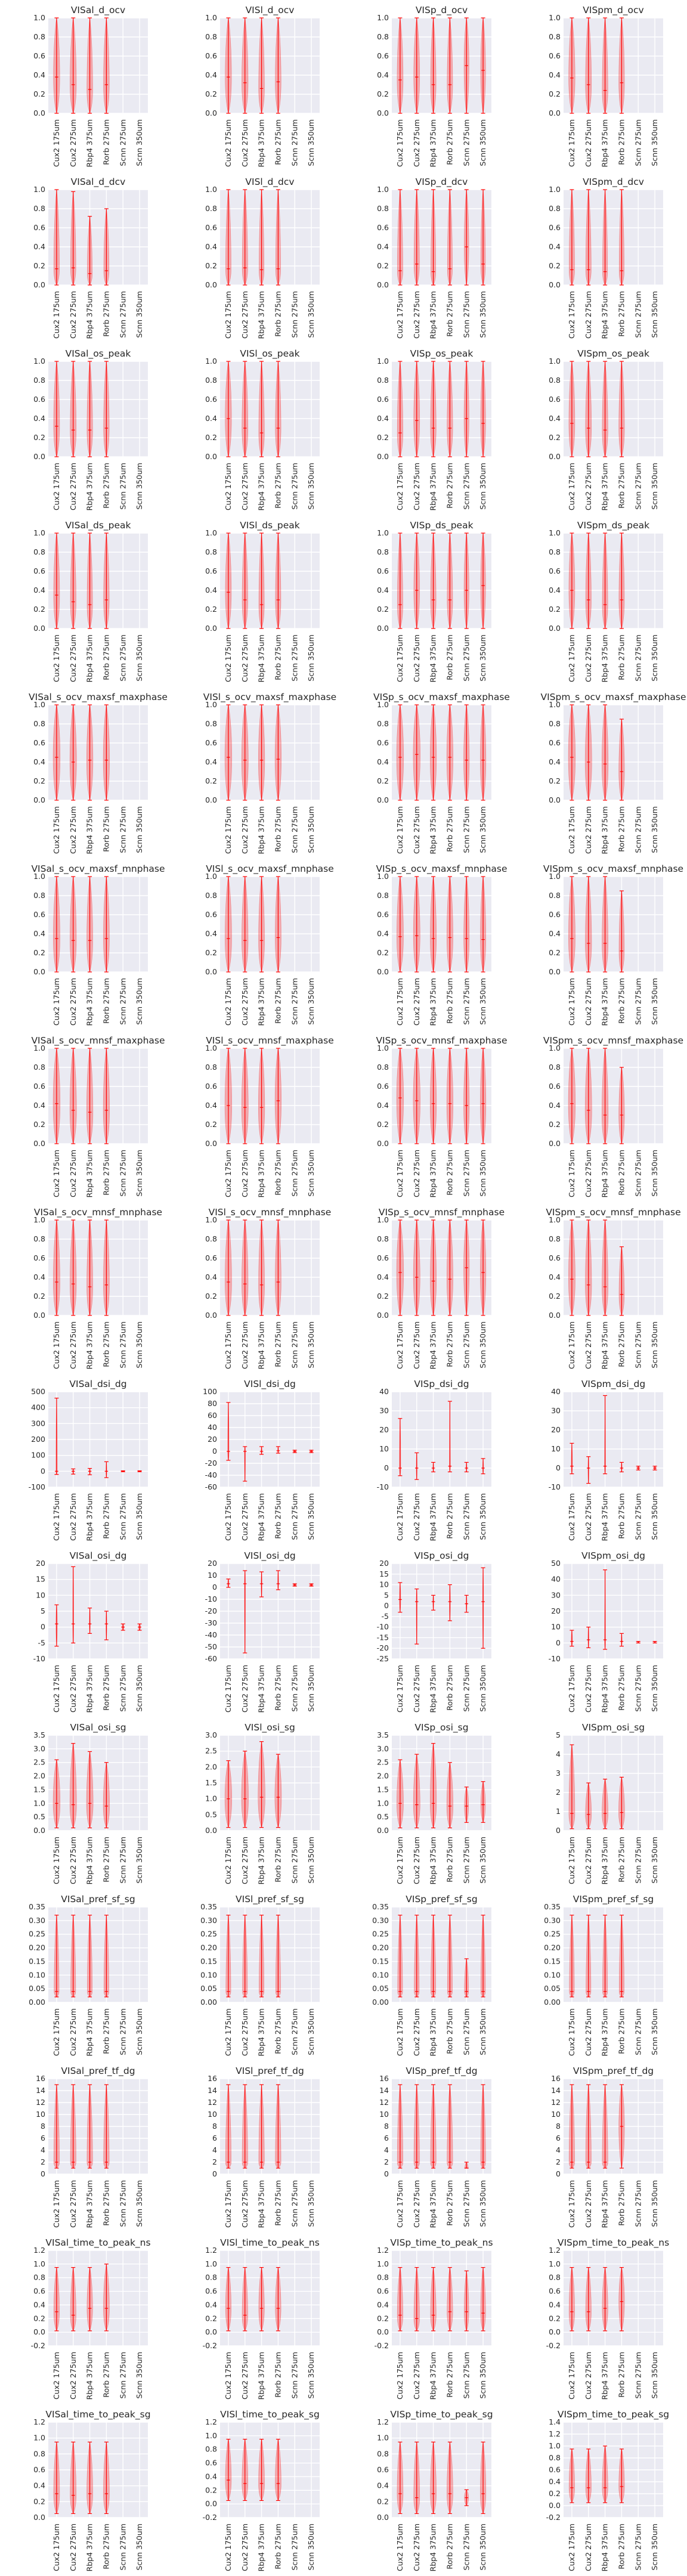 The width and height of the screenshot is (687, 2576). I want to click on y-tick-label: 50, so click(556, 1564).